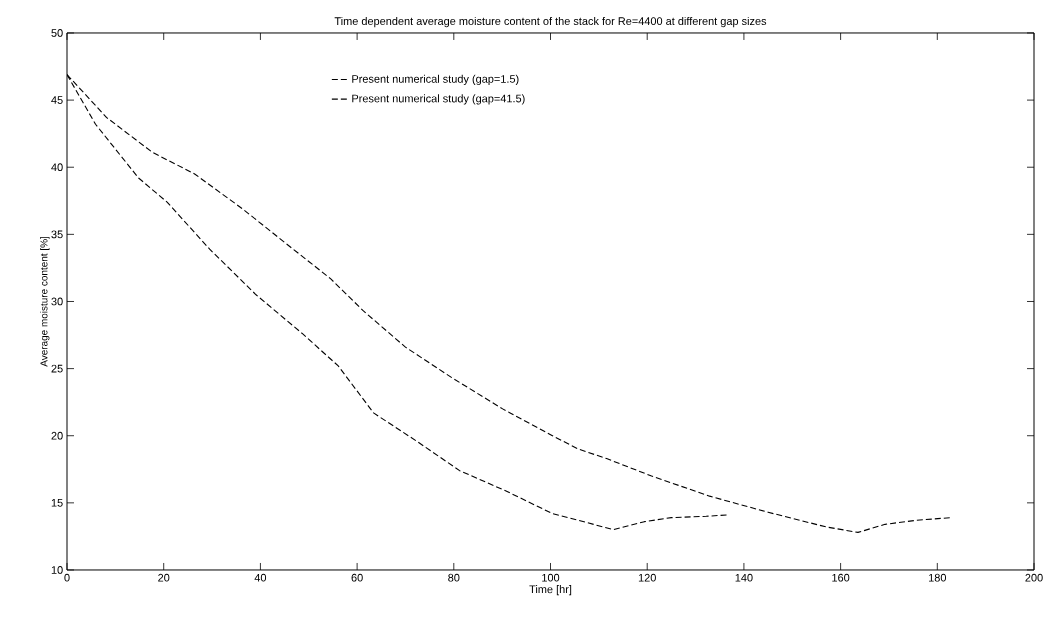  What do you see at coordinates (550, 22) in the screenshot?
I see `chart-title: Time dependent average moisture content of the stack for Re=4400 at different gap sizes` at bounding box center [550, 22].